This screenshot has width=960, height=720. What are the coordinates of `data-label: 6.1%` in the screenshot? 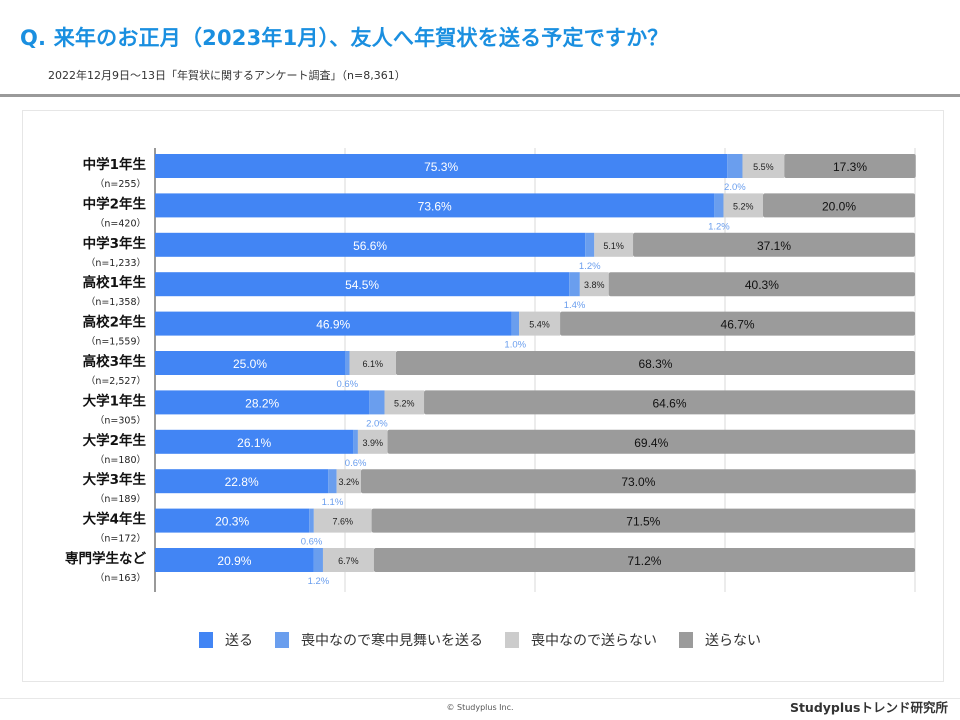 It's located at (372, 364).